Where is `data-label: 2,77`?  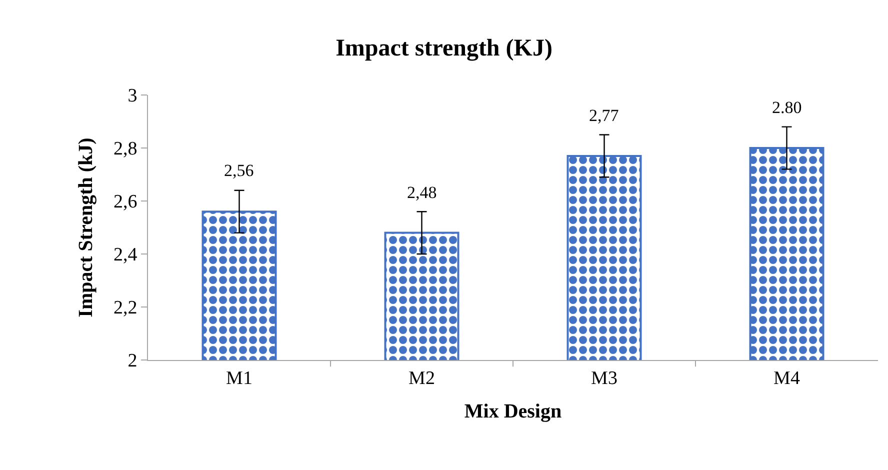
data-label: 2,77 is located at coordinates (604, 115).